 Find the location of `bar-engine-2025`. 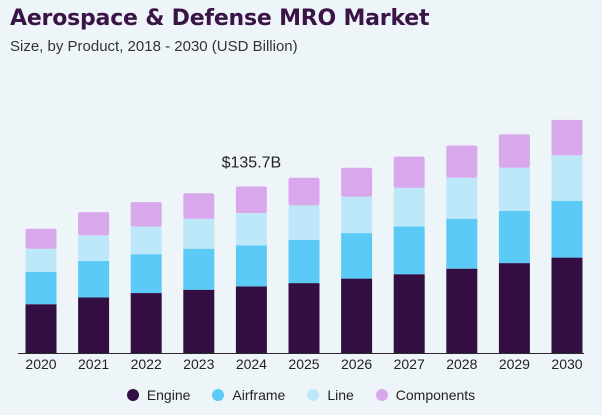

bar-engine-2025 is located at coordinates (304, 318).